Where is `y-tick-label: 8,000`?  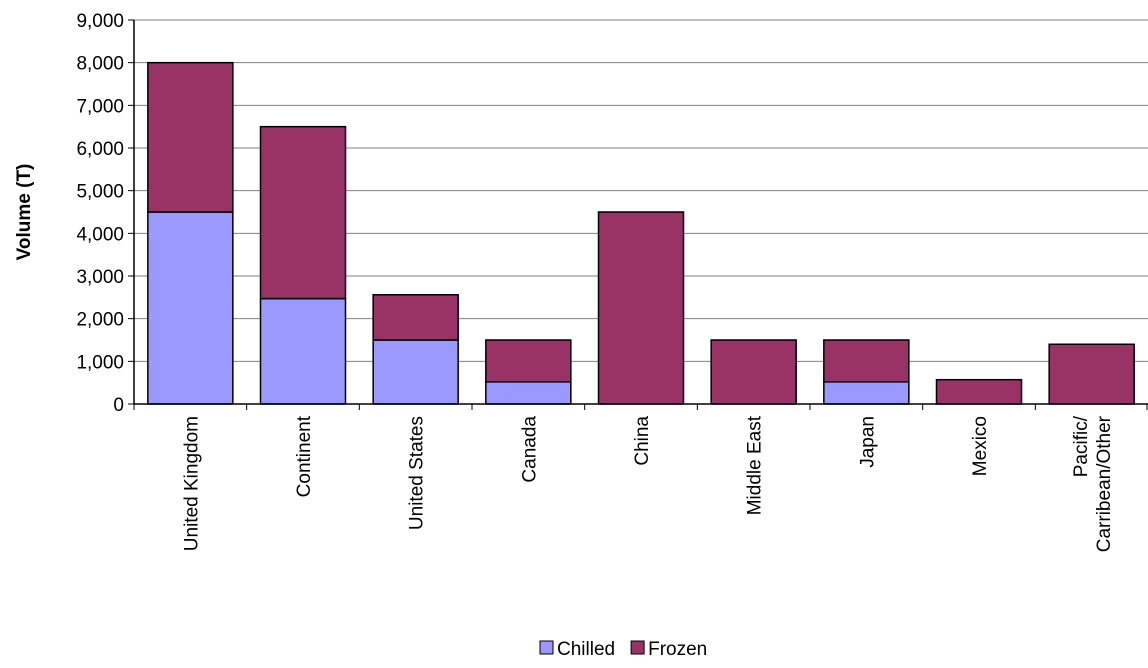
y-tick-label: 8,000 is located at coordinates (100, 64).